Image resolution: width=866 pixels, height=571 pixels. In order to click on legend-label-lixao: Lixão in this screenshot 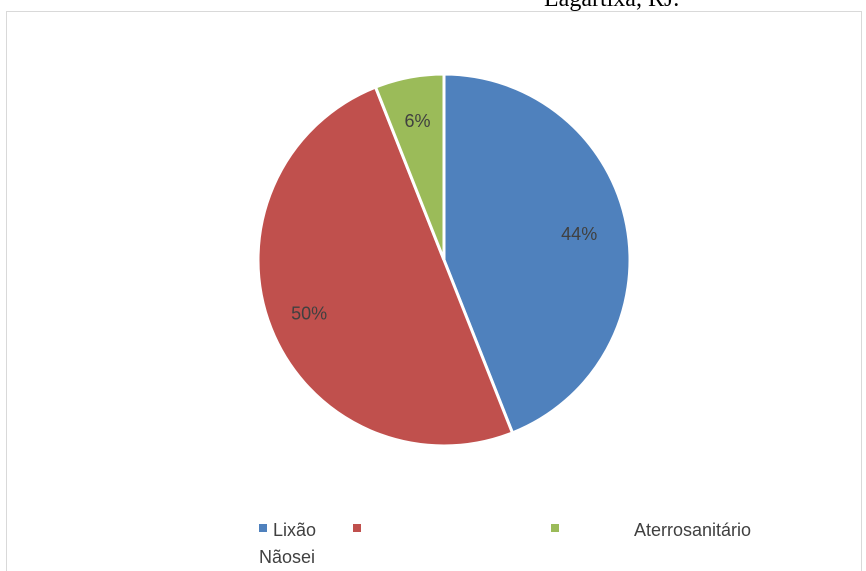, I will do `click(295, 529)`.